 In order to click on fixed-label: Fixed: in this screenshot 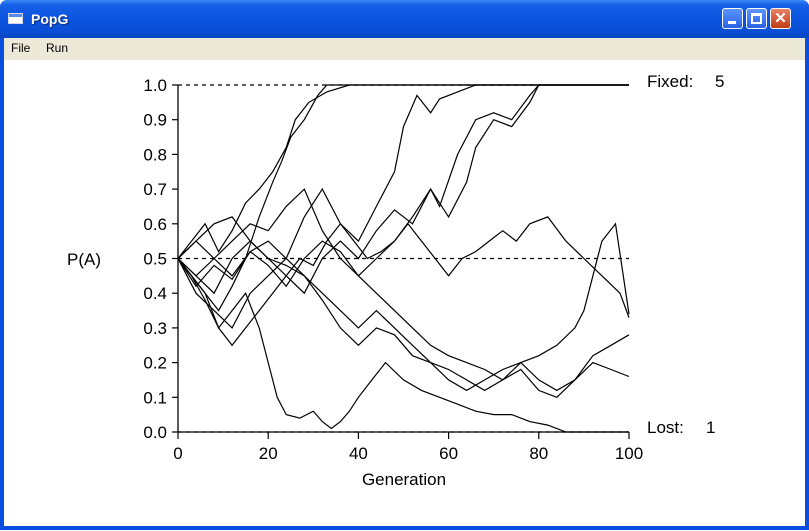, I will do `click(670, 81)`.